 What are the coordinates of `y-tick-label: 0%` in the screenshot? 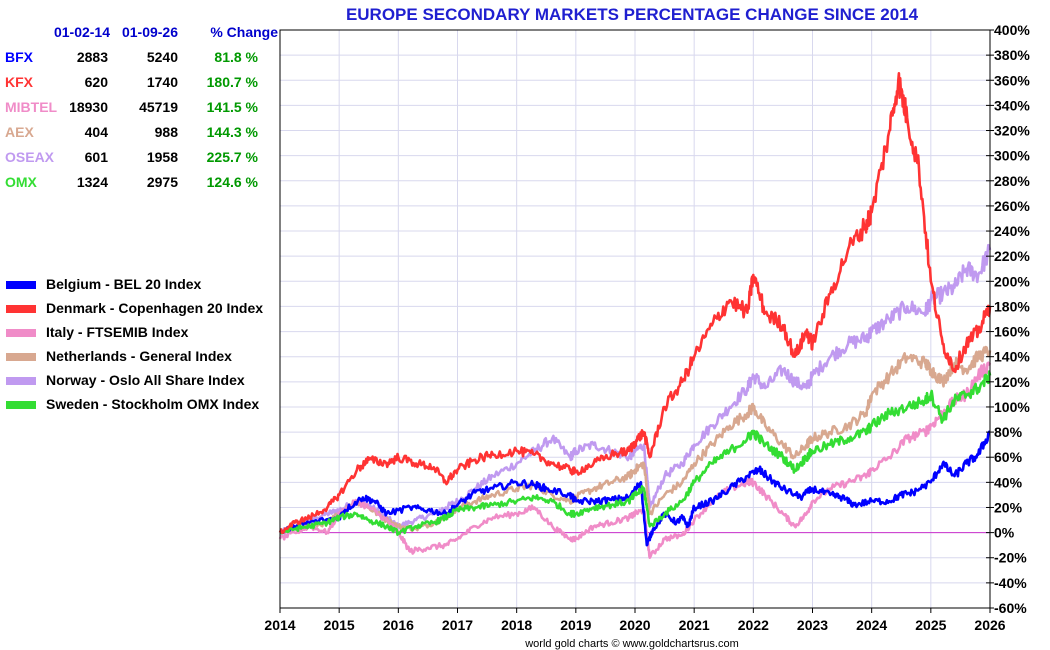 It's located at (1004, 533).